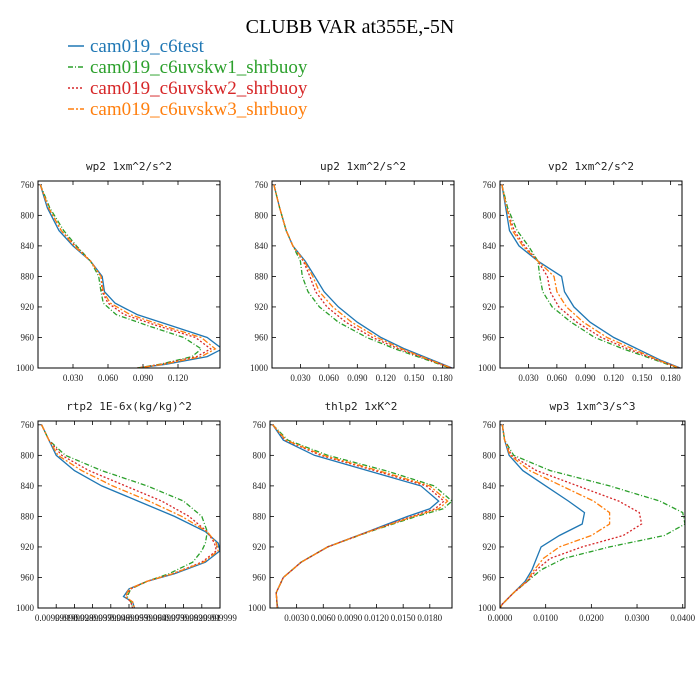 Image resolution: width=700 pixels, height=700 pixels. I want to click on x-tick-label: 0.00999990, so click(56, 618).